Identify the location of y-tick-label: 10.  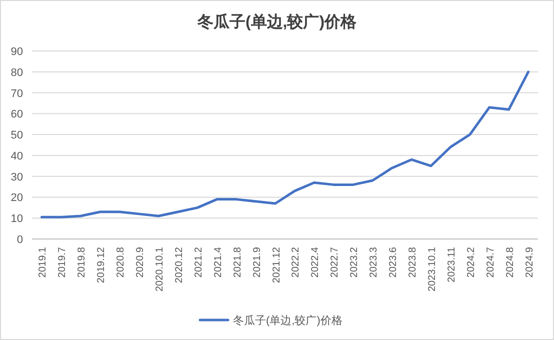
(16, 219).